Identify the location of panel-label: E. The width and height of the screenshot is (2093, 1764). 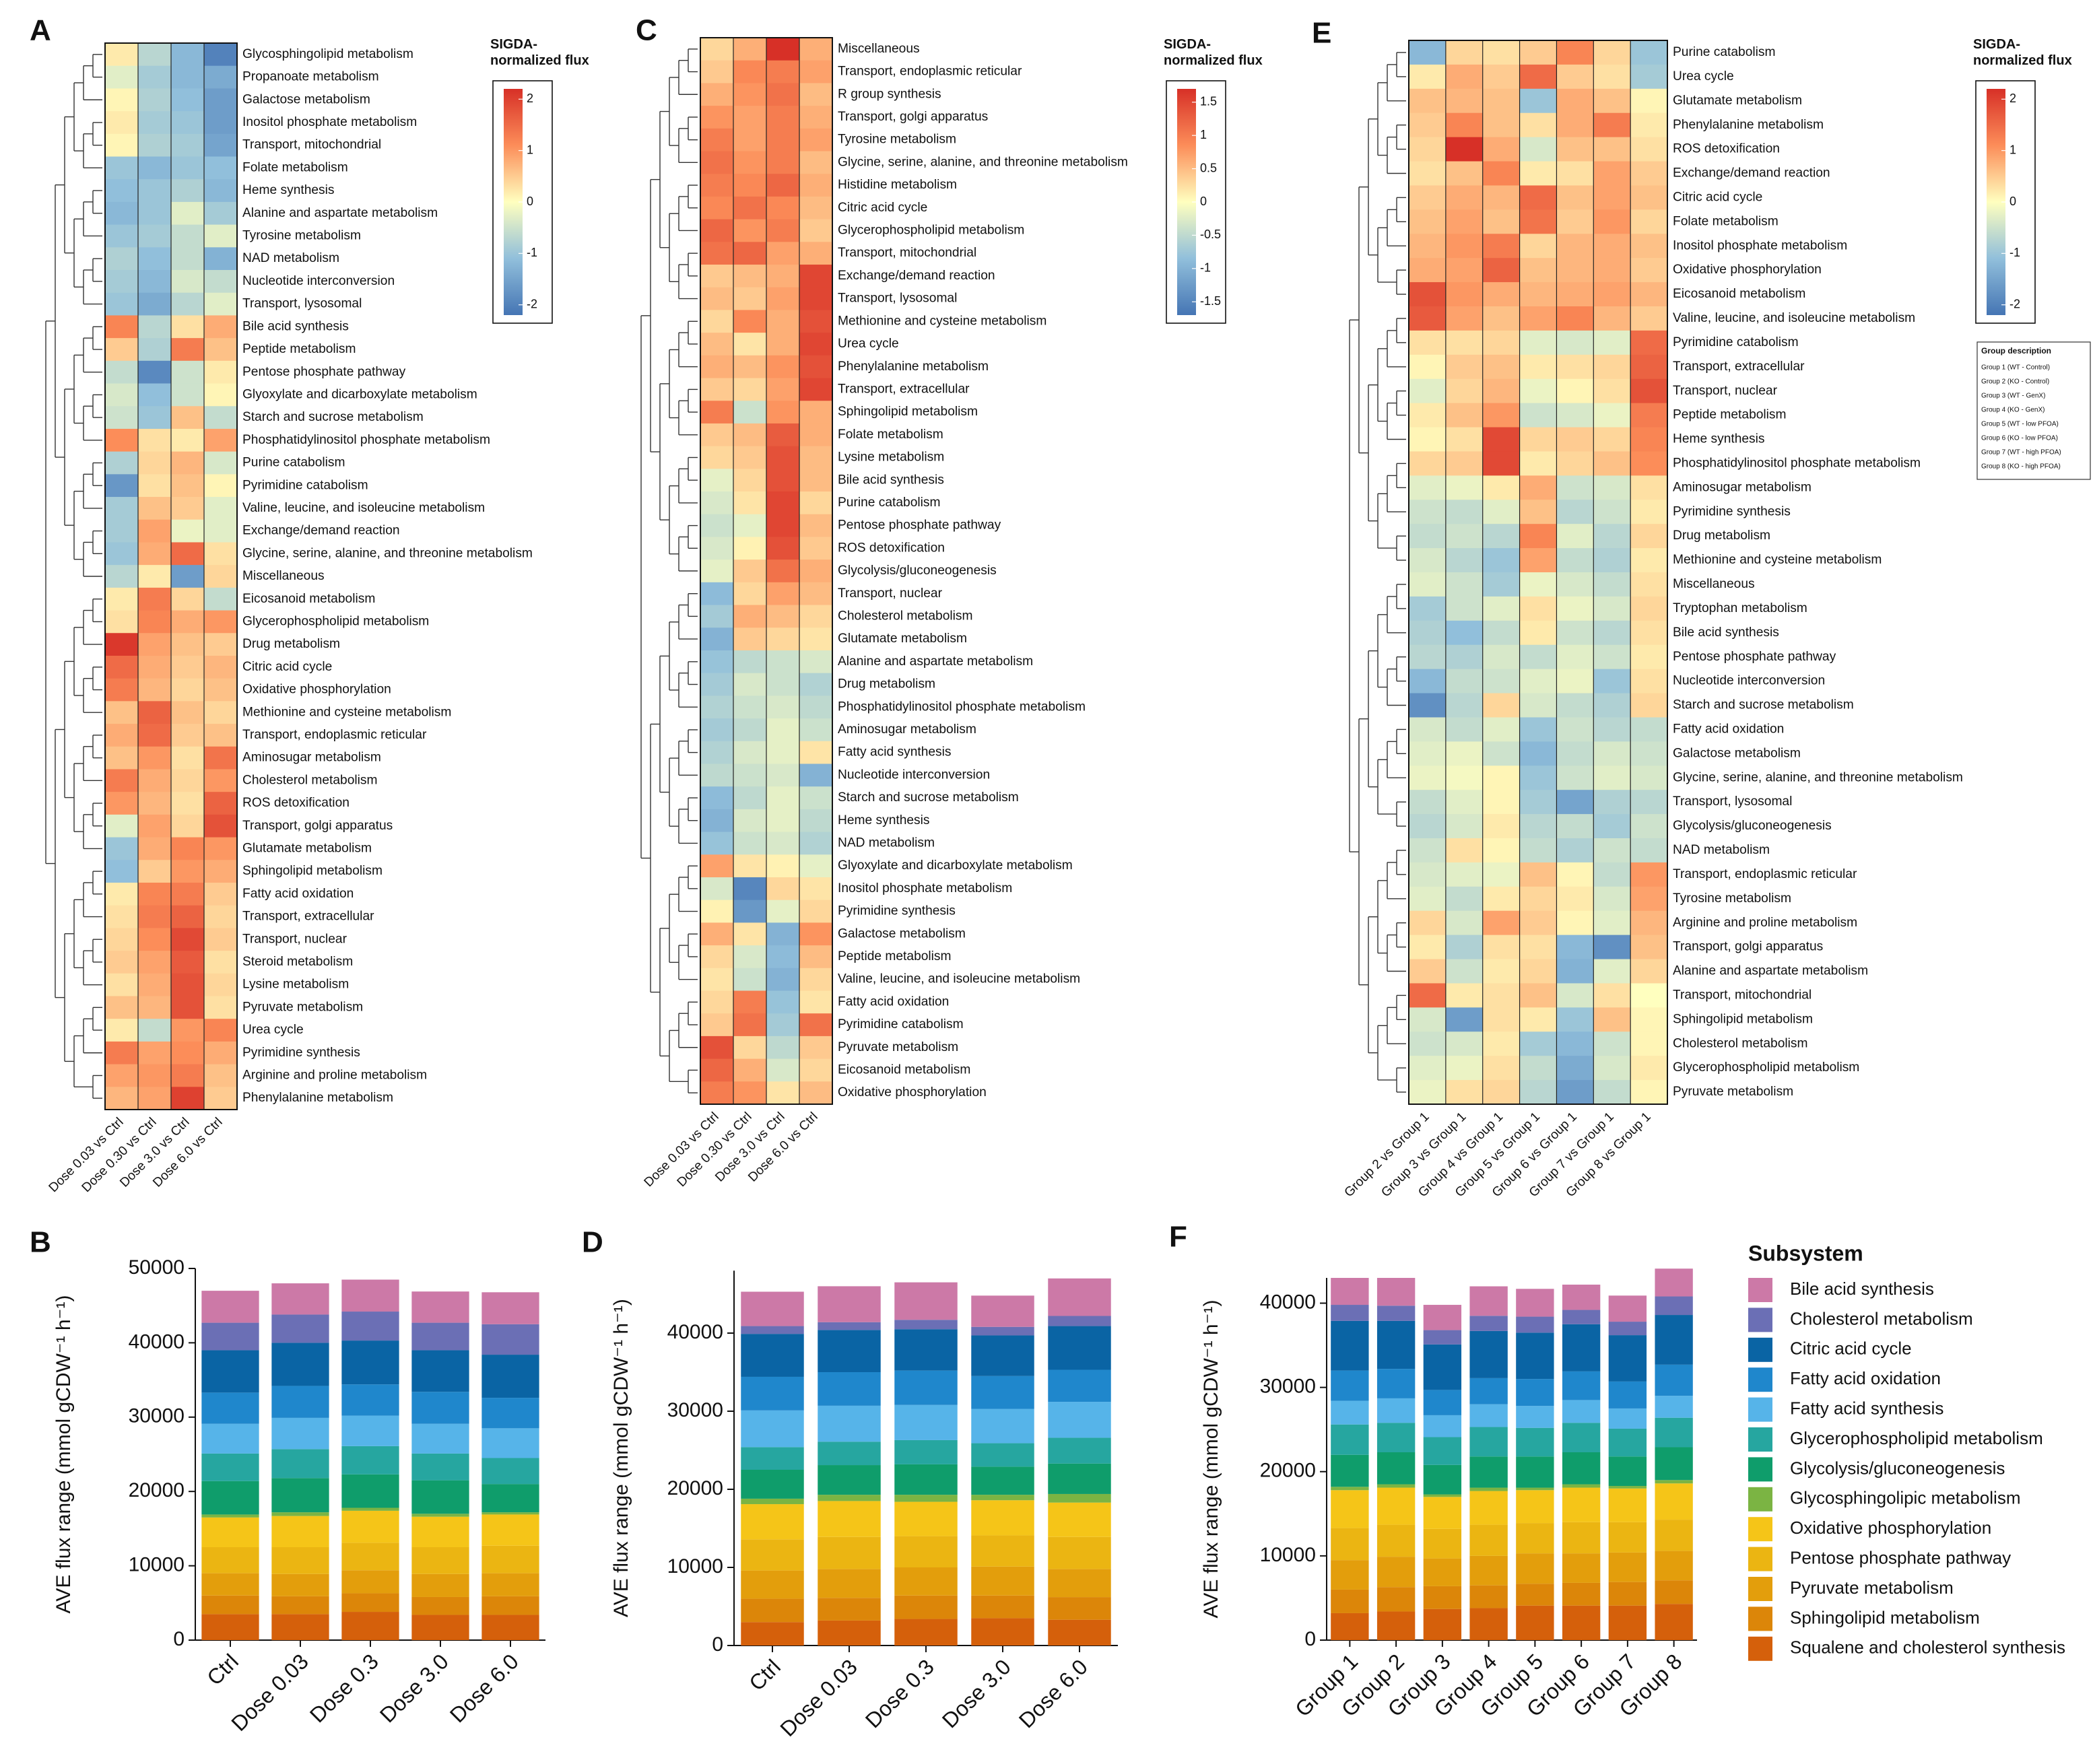
(1321, 33).